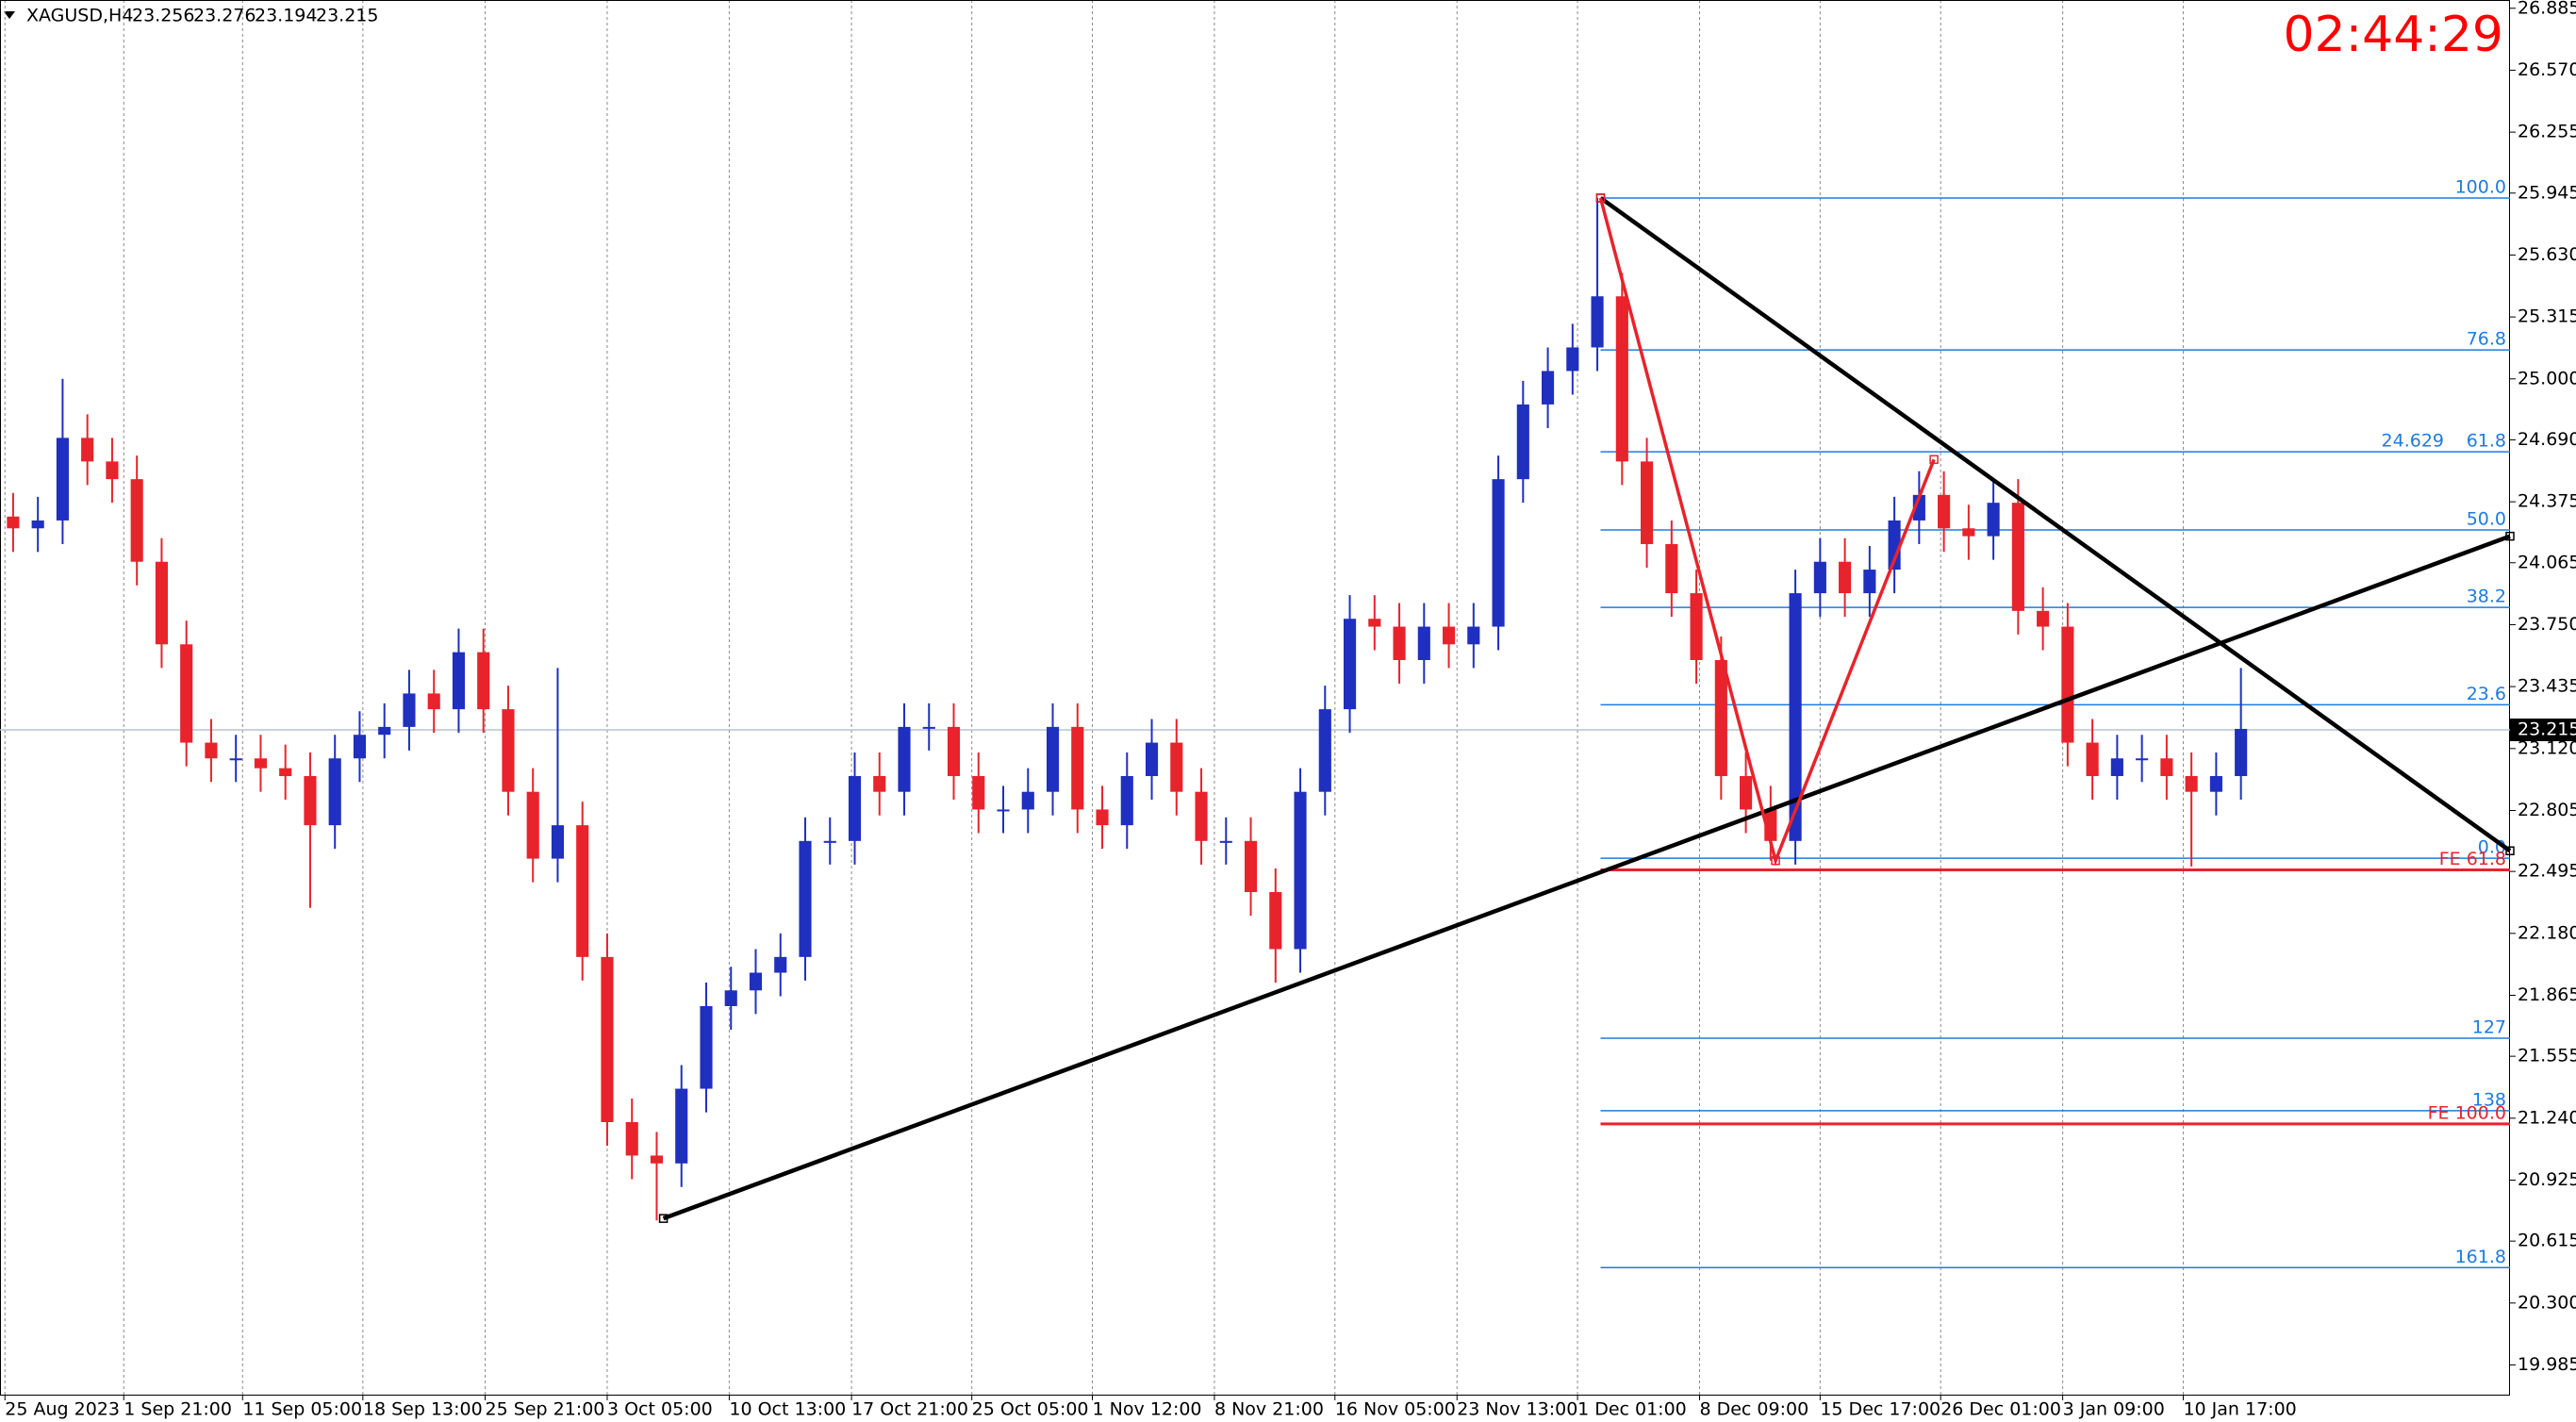 The width and height of the screenshot is (2576, 1422). I want to click on x-tick-label: 26 Dec 01:00, so click(2000, 1409).